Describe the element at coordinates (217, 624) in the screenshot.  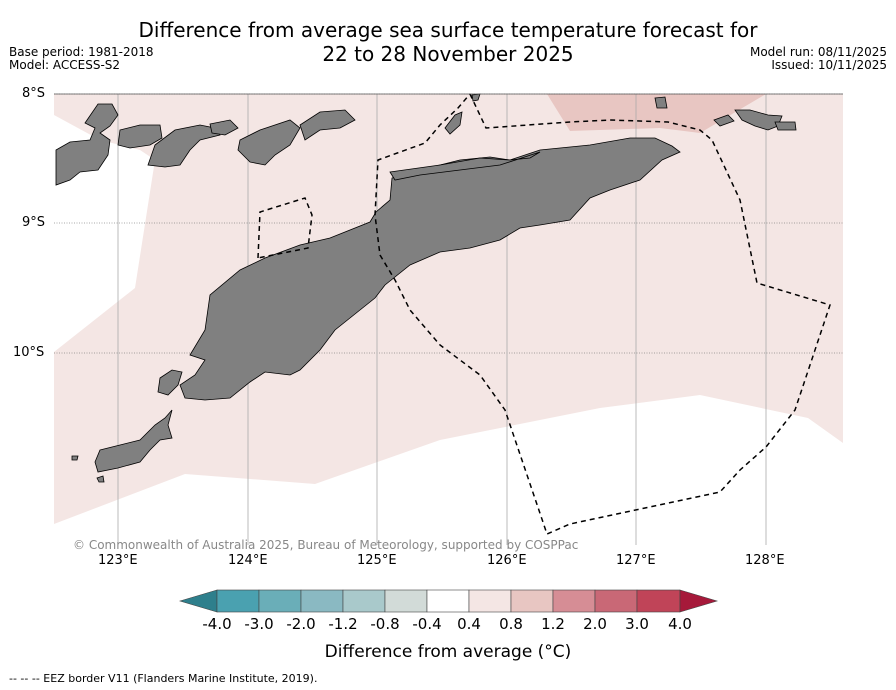
I see `colorbar-tick: -4.0` at that location.